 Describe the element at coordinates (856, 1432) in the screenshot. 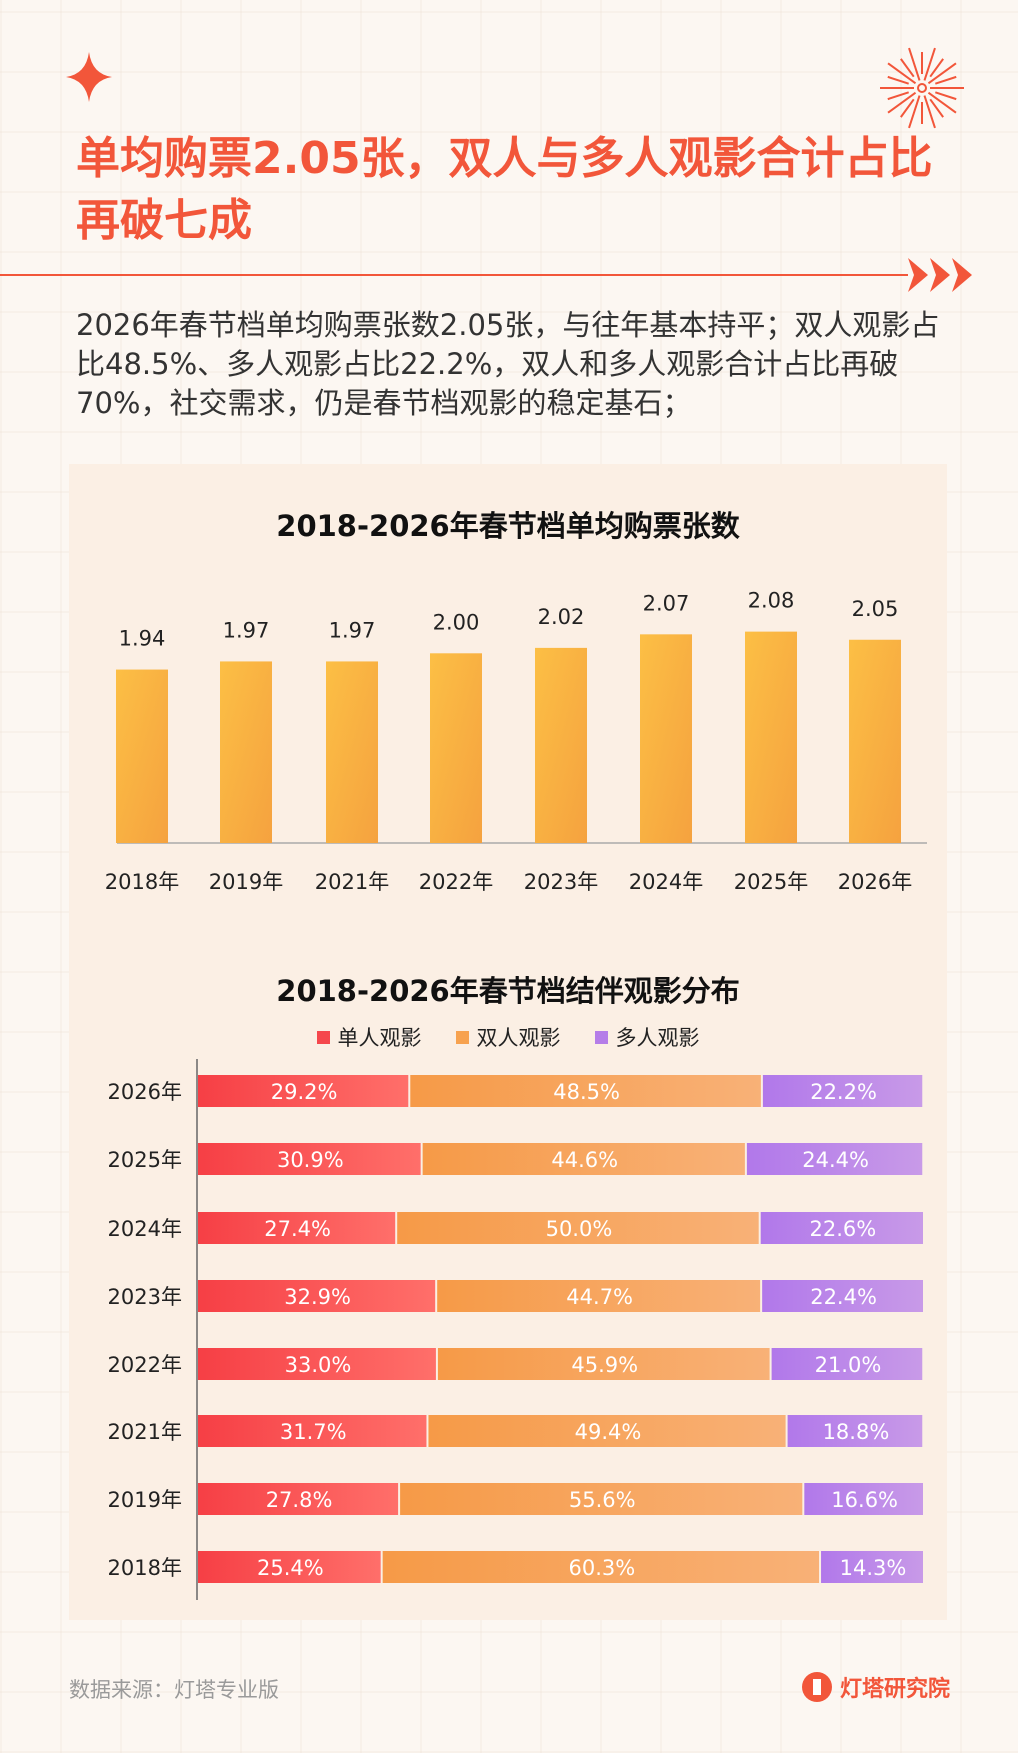

I see `segment-value-label: 18.8%` at that location.